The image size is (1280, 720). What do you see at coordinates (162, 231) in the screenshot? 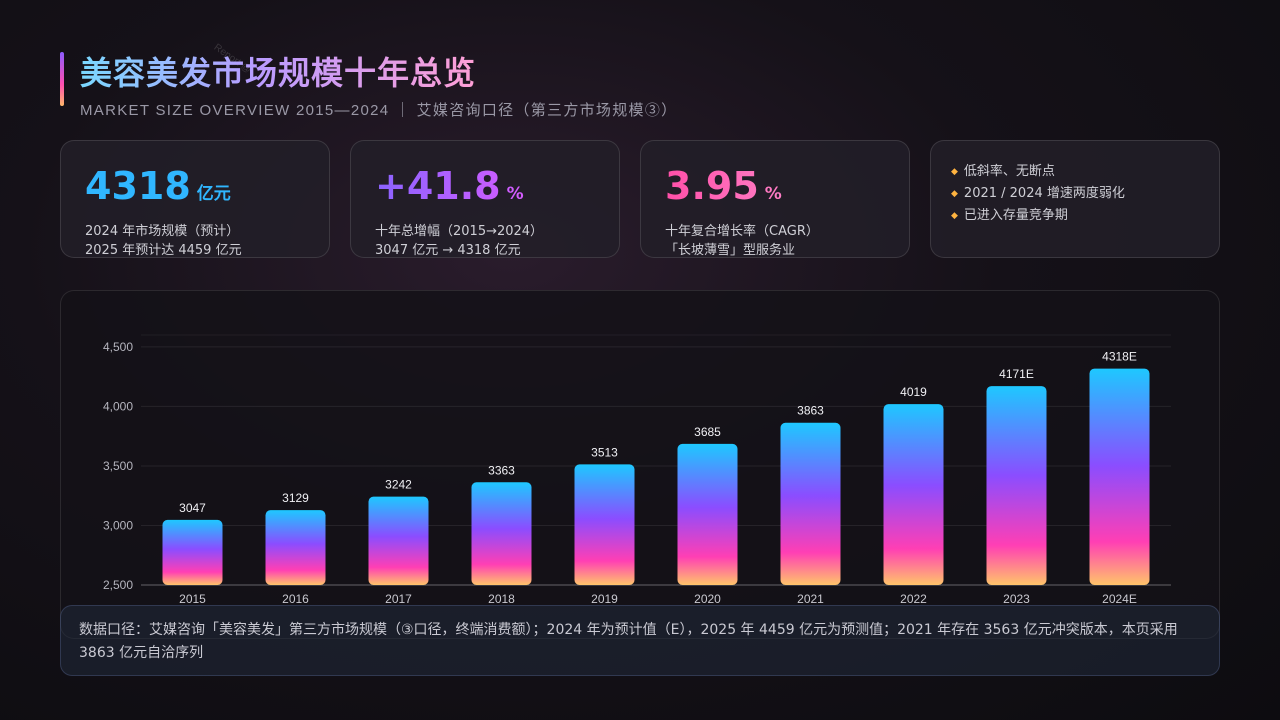
I see `kpi-line-1: 2024 年市场规模（预计）` at bounding box center [162, 231].